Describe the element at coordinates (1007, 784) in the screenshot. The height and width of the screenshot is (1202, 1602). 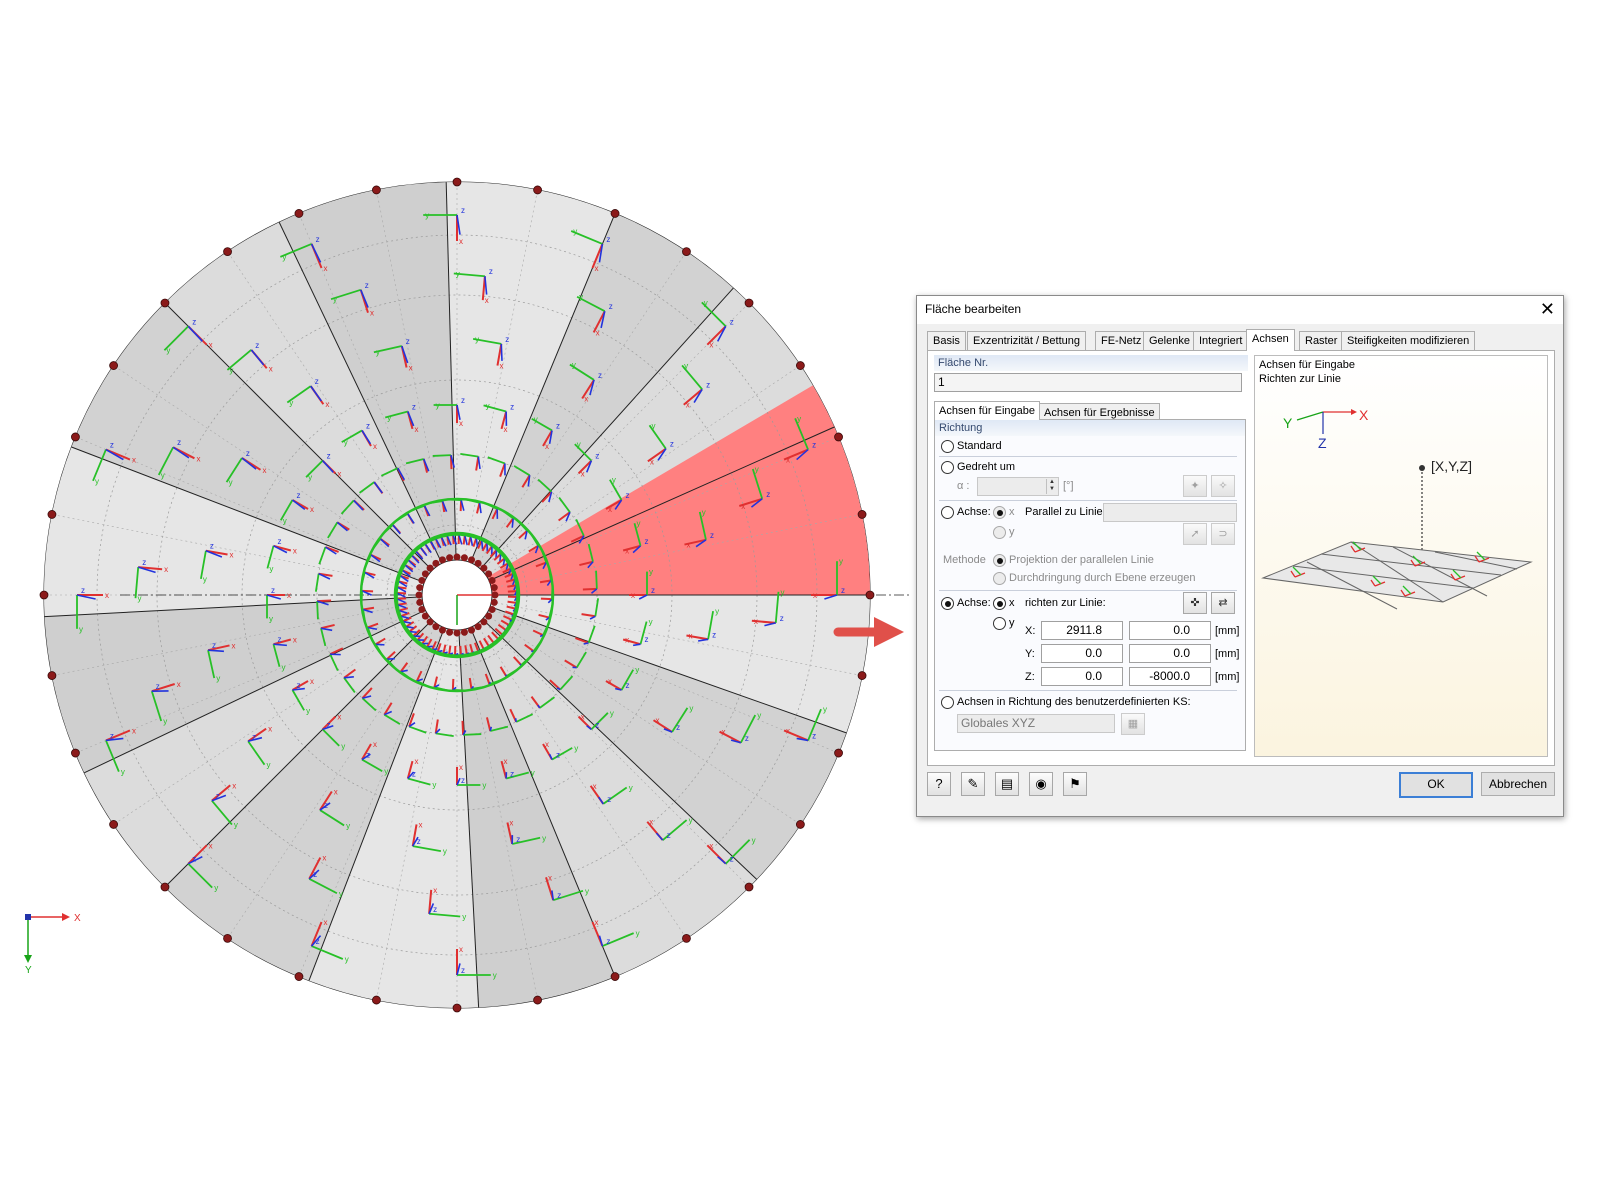
I see `units-icon: ▤` at that location.